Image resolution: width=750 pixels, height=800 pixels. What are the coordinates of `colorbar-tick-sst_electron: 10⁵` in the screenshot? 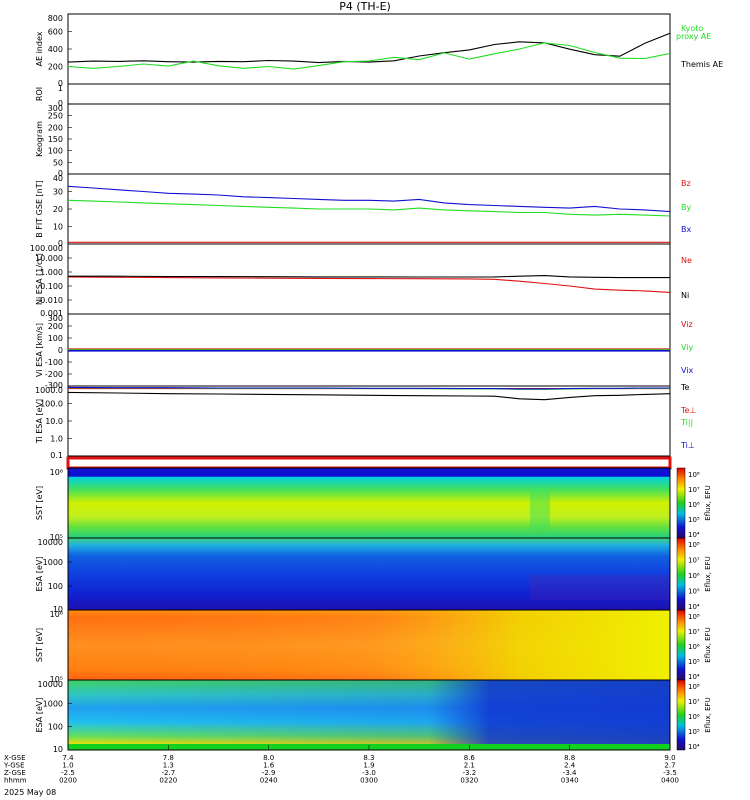 It's located at (694, 520).